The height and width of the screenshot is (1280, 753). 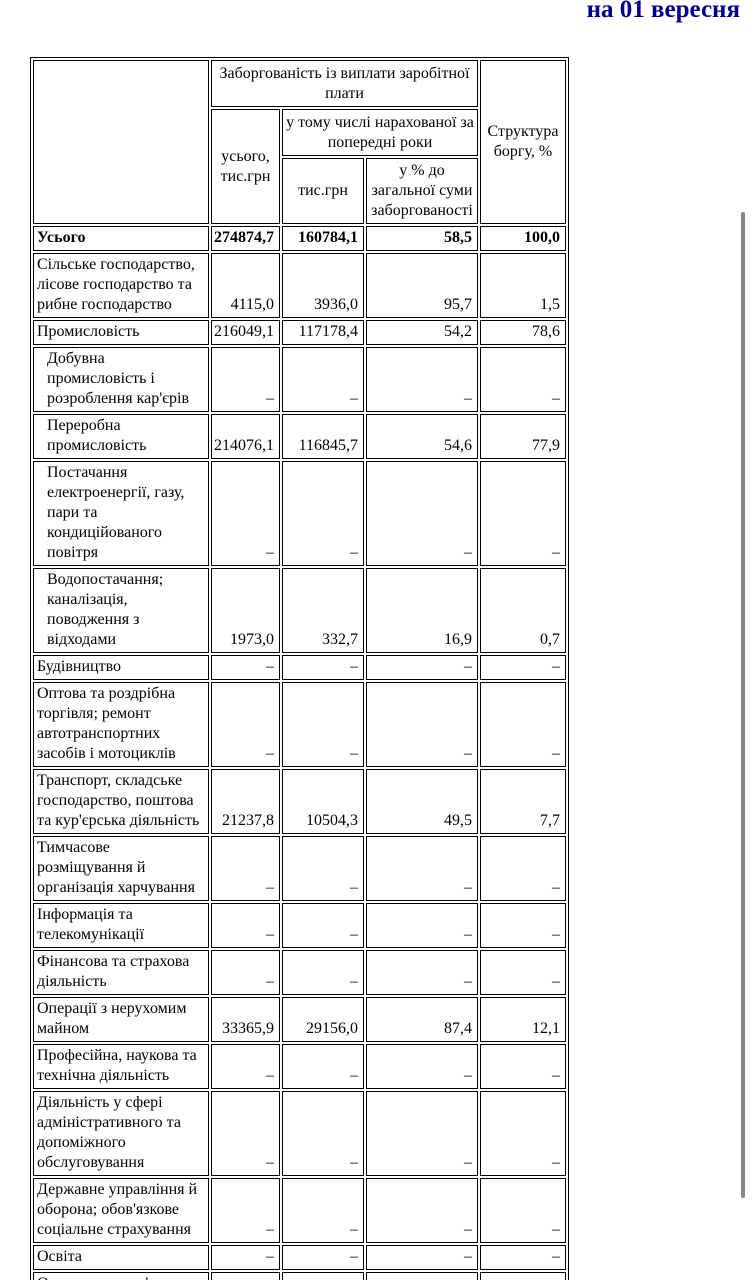 I want to click on cell-total: 4115,0, so click(x=245, y=285).